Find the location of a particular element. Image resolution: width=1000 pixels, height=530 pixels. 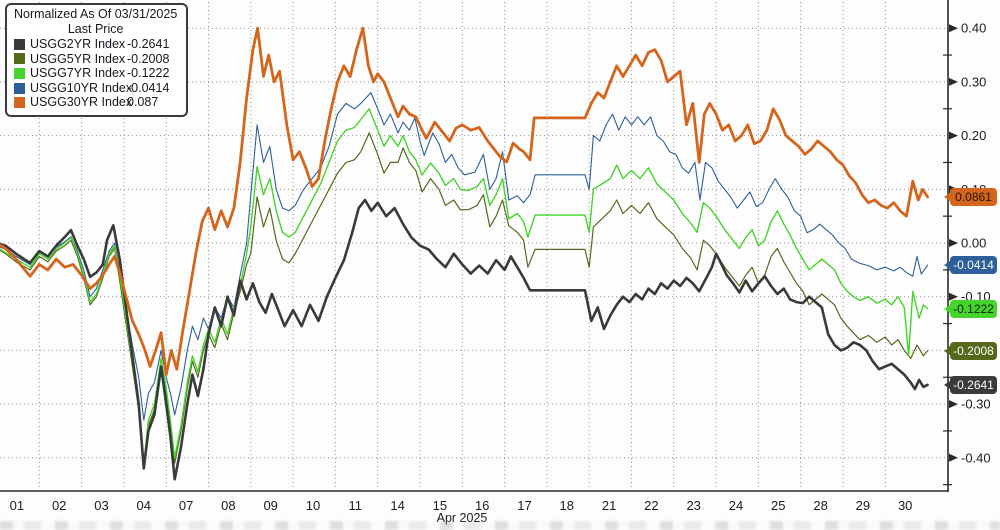

legend-series-name: USGG30YR Index is located at coordinates (81, 102).